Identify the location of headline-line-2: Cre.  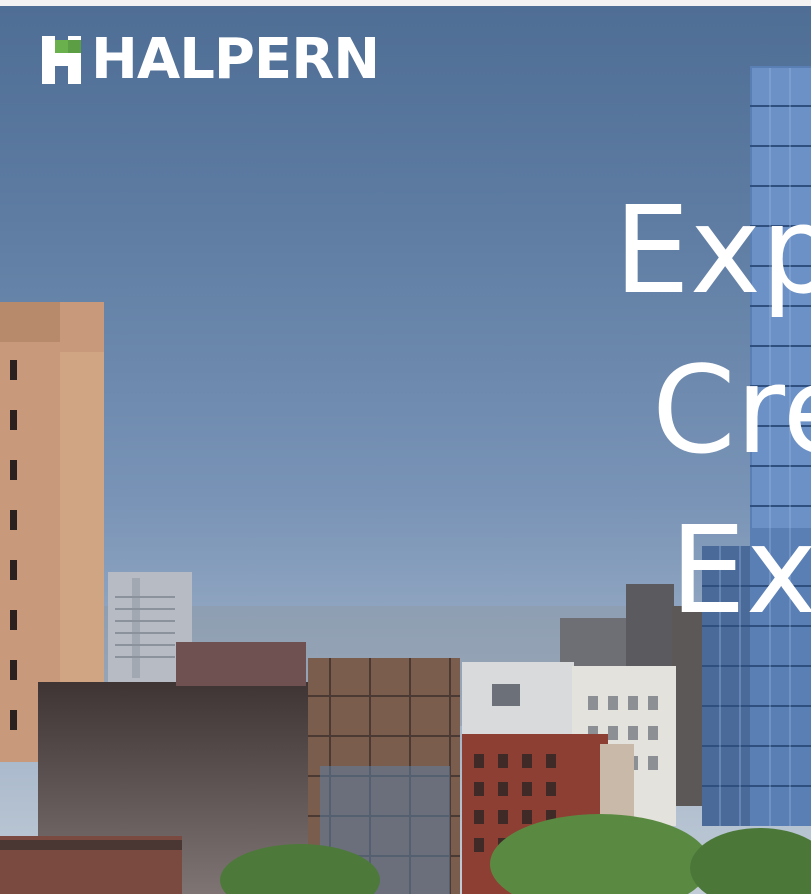
(731, 411).